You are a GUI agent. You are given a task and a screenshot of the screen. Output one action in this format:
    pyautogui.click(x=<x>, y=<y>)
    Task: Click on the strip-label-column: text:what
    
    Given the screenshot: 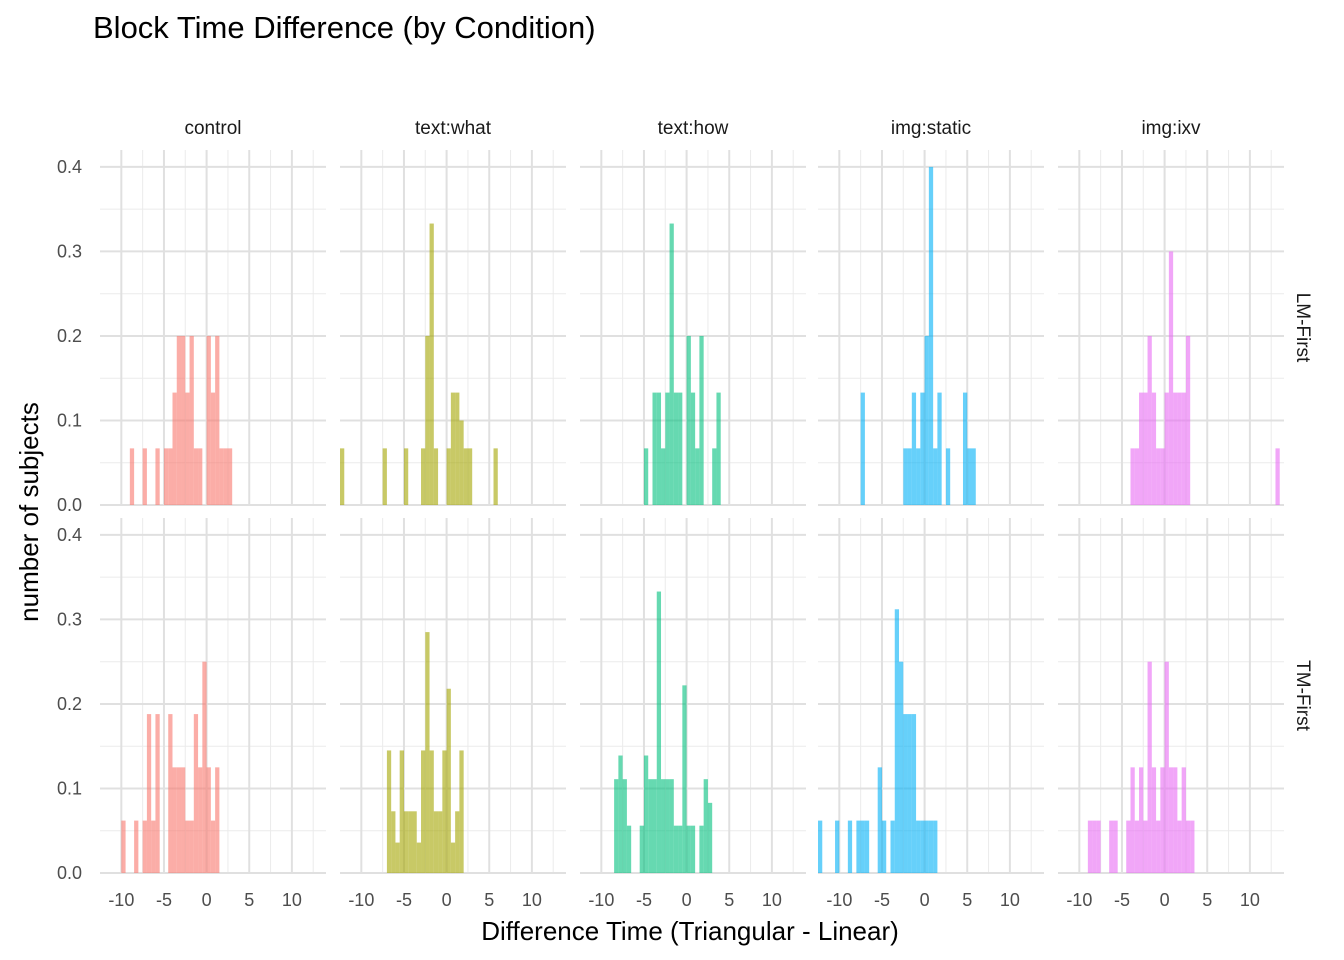 What is the action you would take?
    pyautogui.click(x=453, y=128)
    